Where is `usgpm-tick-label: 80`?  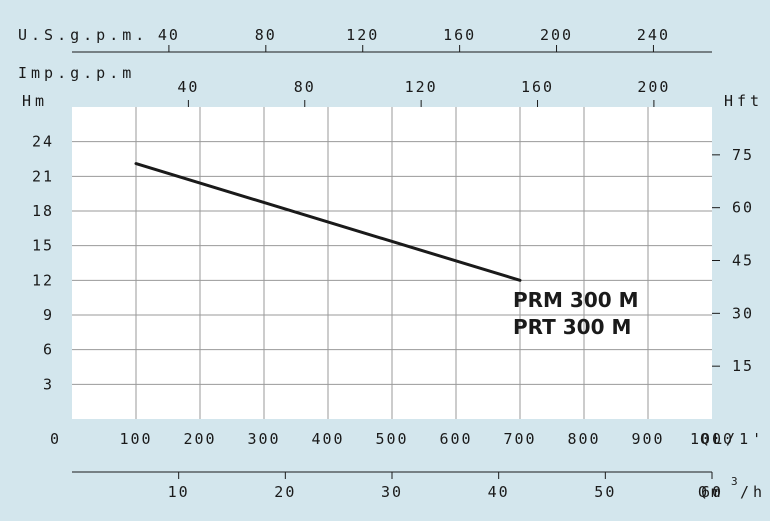
usgpm-tick-label: 80 is located at coordinates (266, 35).